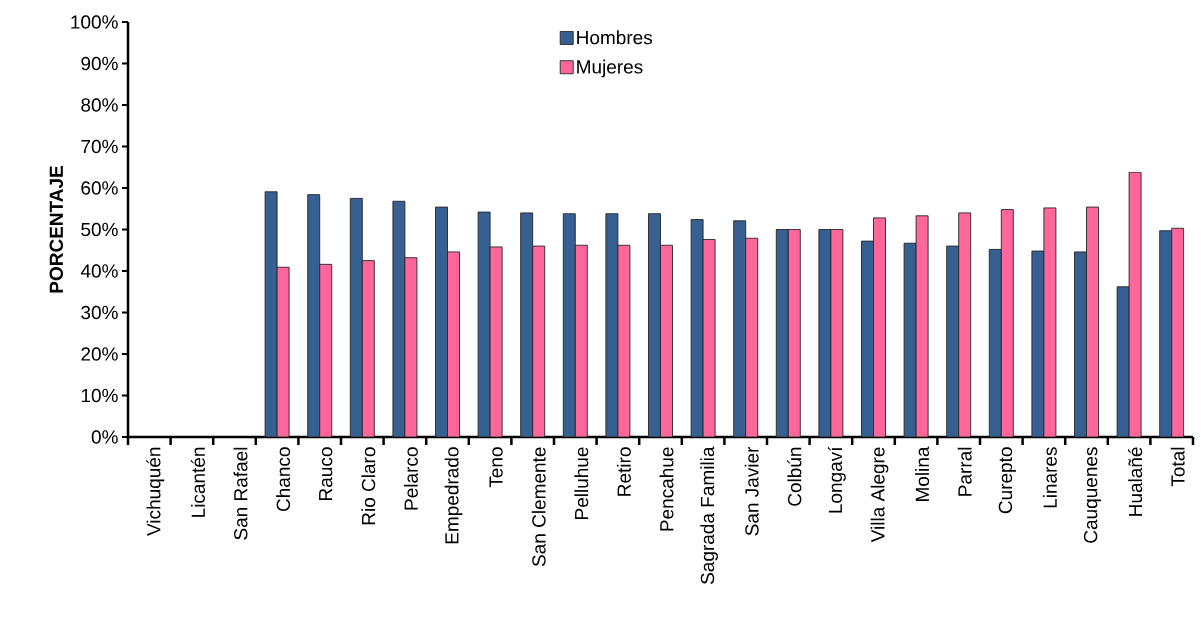 The height and width of the screenshot is (630, 1201). Describe the element at coordinates (99, 188) in the screenshot. I see `y-tick-label: 60%` at that location.